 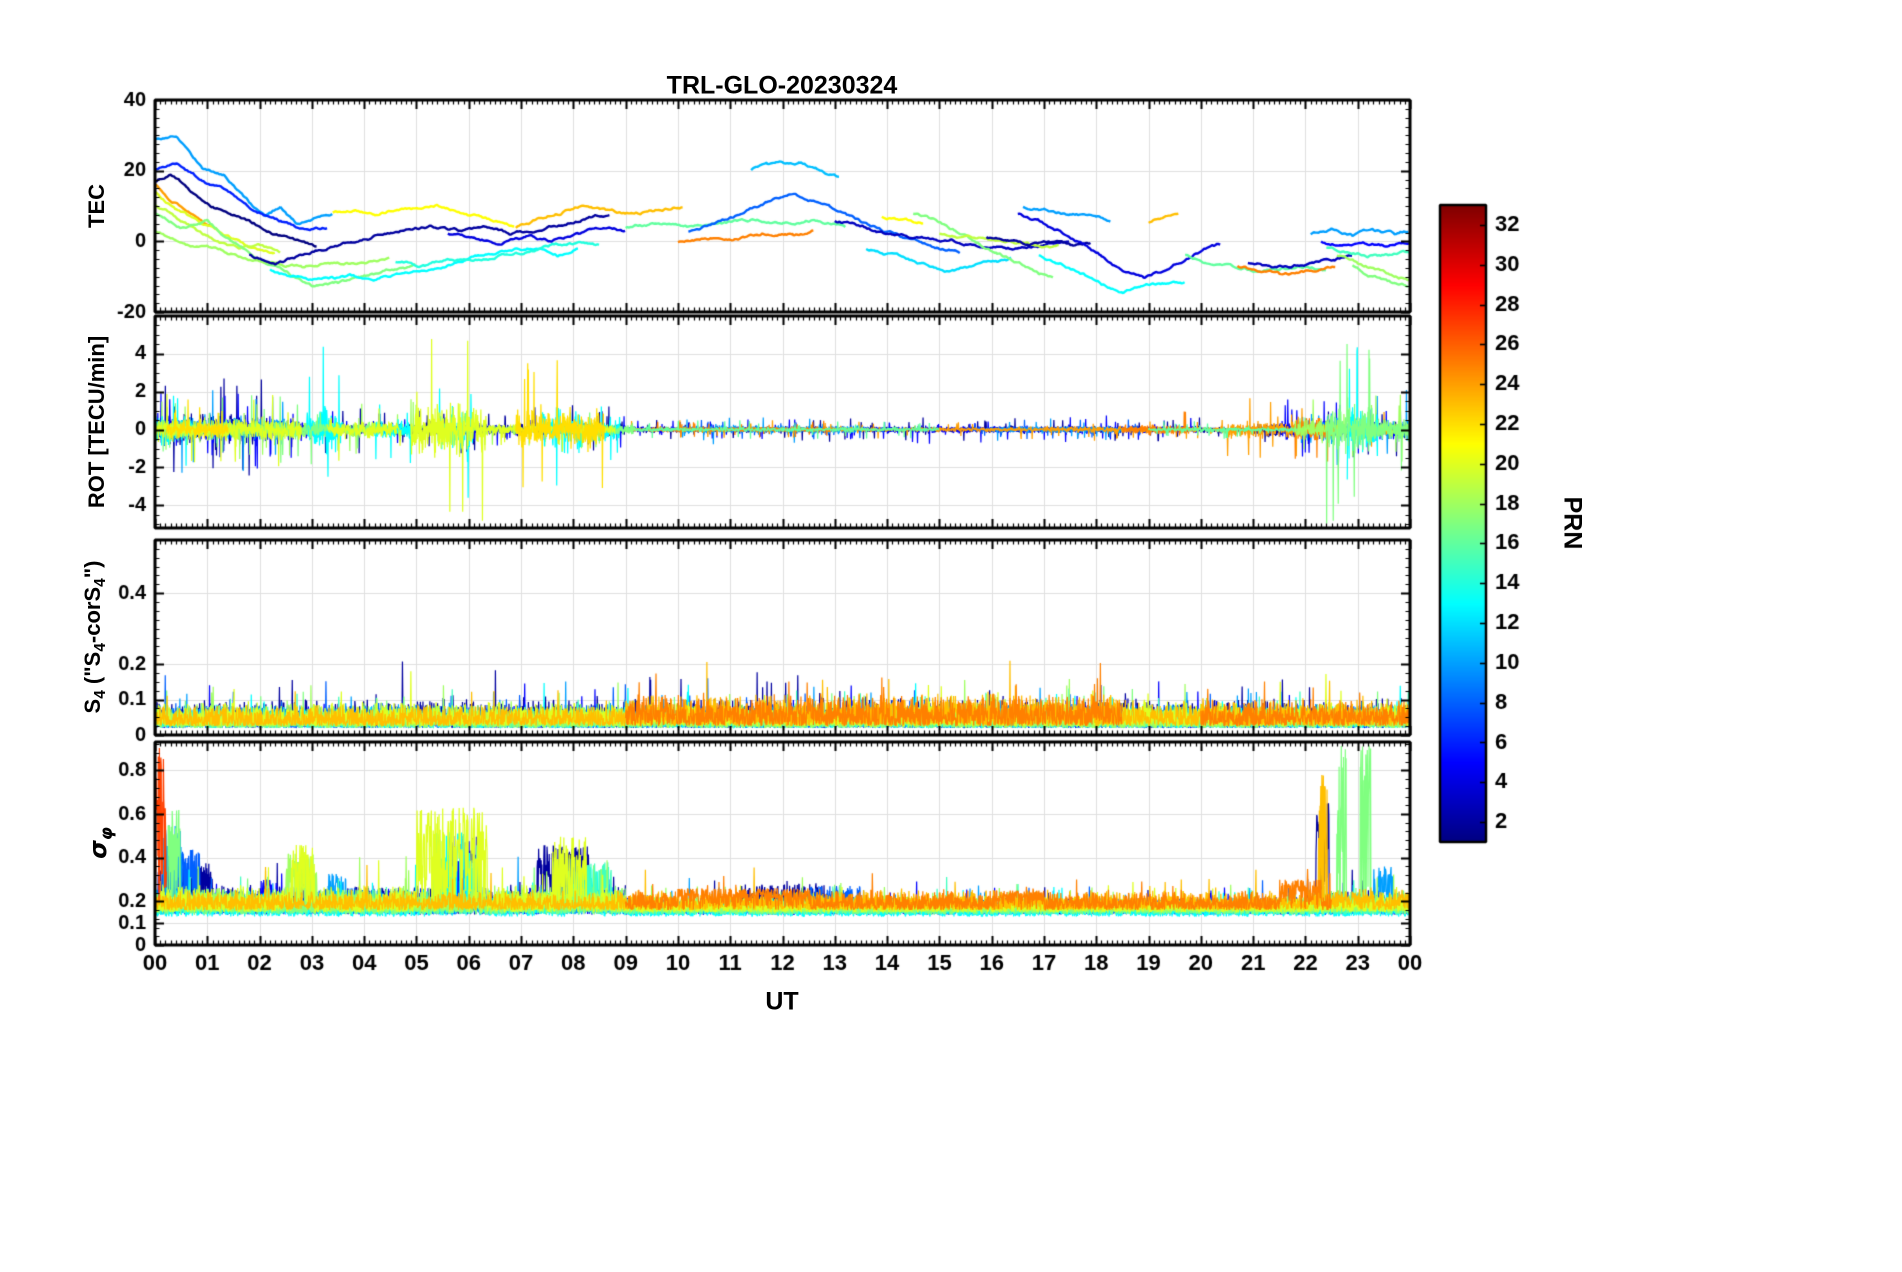 I want to click on ylabel-s4-part: ("S, so click(x=92, y=671).